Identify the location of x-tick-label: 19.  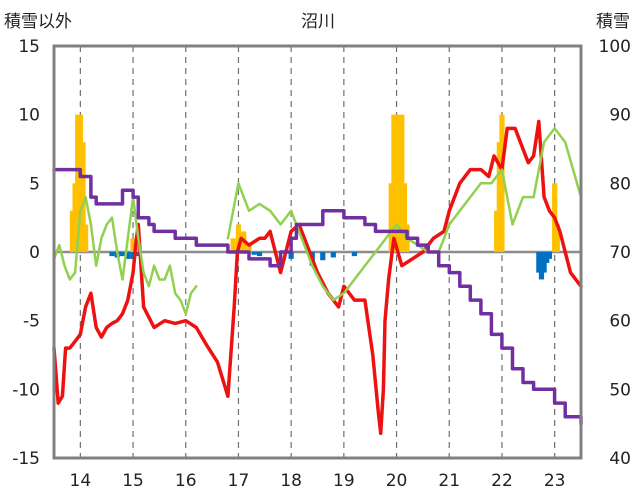
(344, 481).